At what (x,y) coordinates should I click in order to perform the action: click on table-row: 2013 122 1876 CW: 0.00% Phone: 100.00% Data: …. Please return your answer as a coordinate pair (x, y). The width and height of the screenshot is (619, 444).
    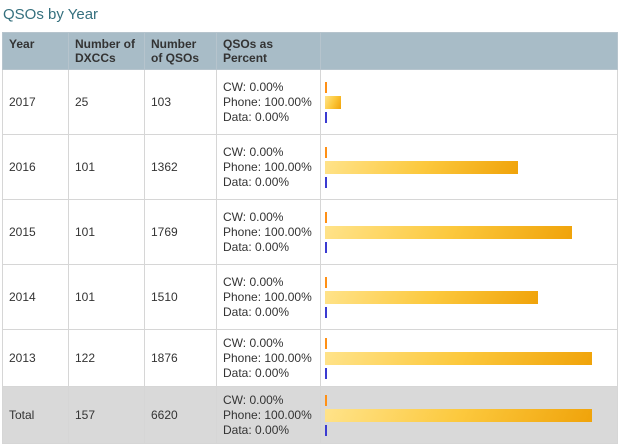
    Looking at the image, I should click on (310, 358).